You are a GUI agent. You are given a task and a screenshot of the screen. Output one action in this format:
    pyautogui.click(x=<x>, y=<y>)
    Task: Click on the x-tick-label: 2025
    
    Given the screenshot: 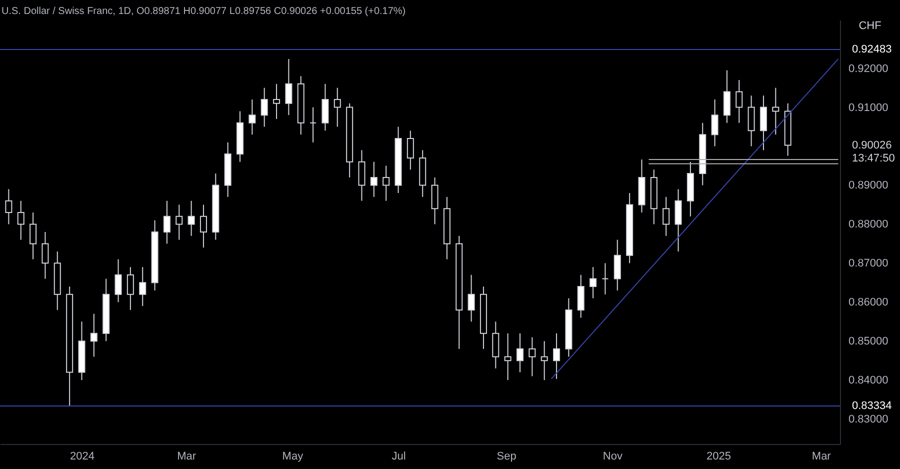 What is the action you would take?
    pyautogui.click(x=719, y=456)
    